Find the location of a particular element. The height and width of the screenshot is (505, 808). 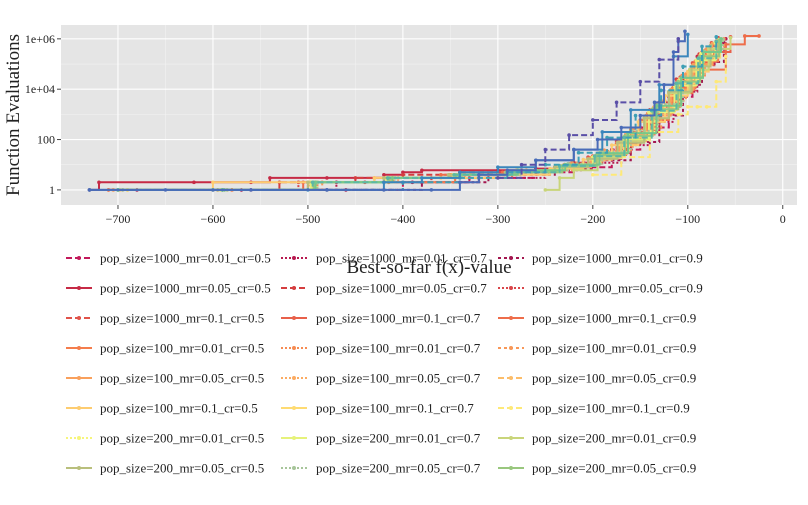

legend-item: pop_size=100_mr=0.01_cr=0.9 is located at coordinates (597, 348).